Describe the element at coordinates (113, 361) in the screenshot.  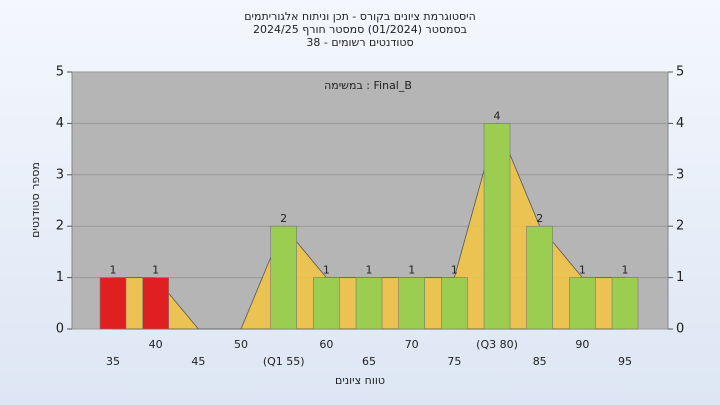
I see `x-tick-label: 35` at that location.